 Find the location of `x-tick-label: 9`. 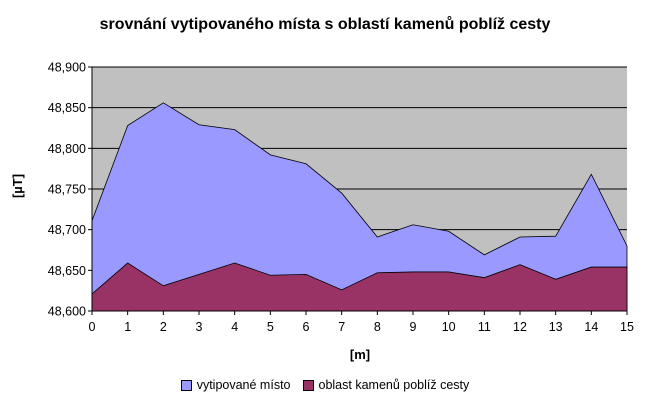

x-tick-label: 9 is located at coordinates (413, 327).